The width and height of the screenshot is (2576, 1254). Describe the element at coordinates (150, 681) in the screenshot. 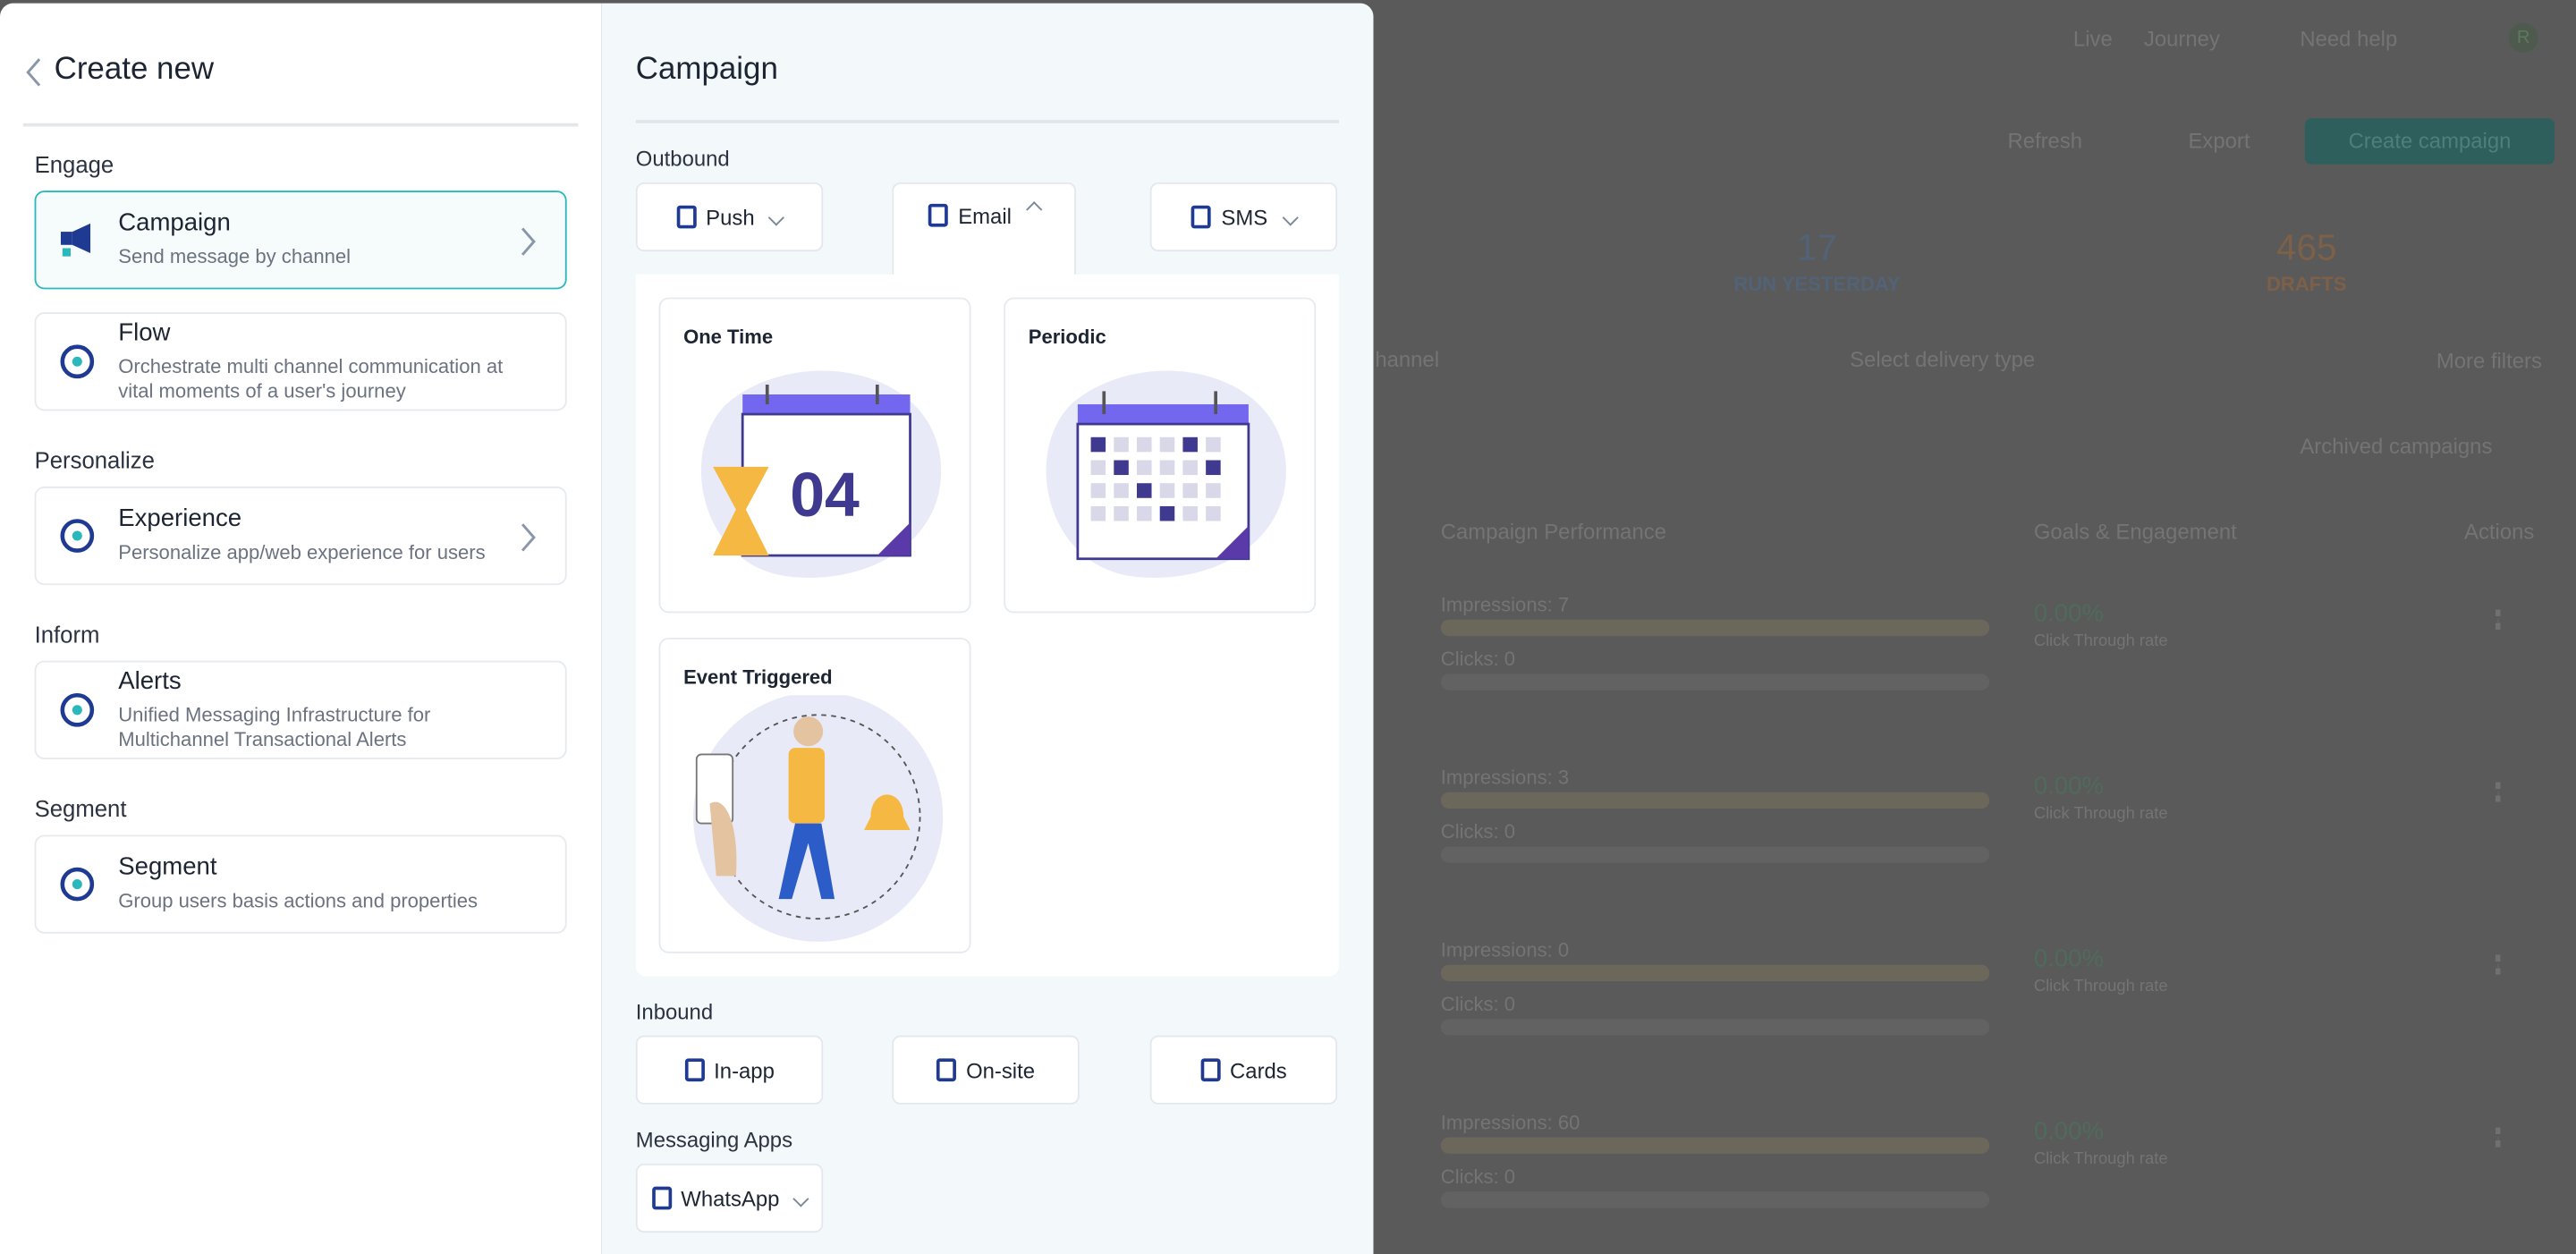

I see `option-title: Alerts` at that location.